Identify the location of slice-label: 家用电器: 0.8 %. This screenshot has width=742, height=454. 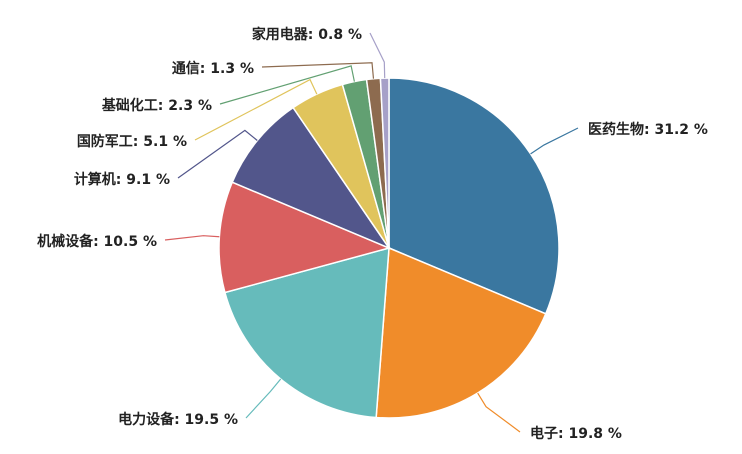
(307, 34).